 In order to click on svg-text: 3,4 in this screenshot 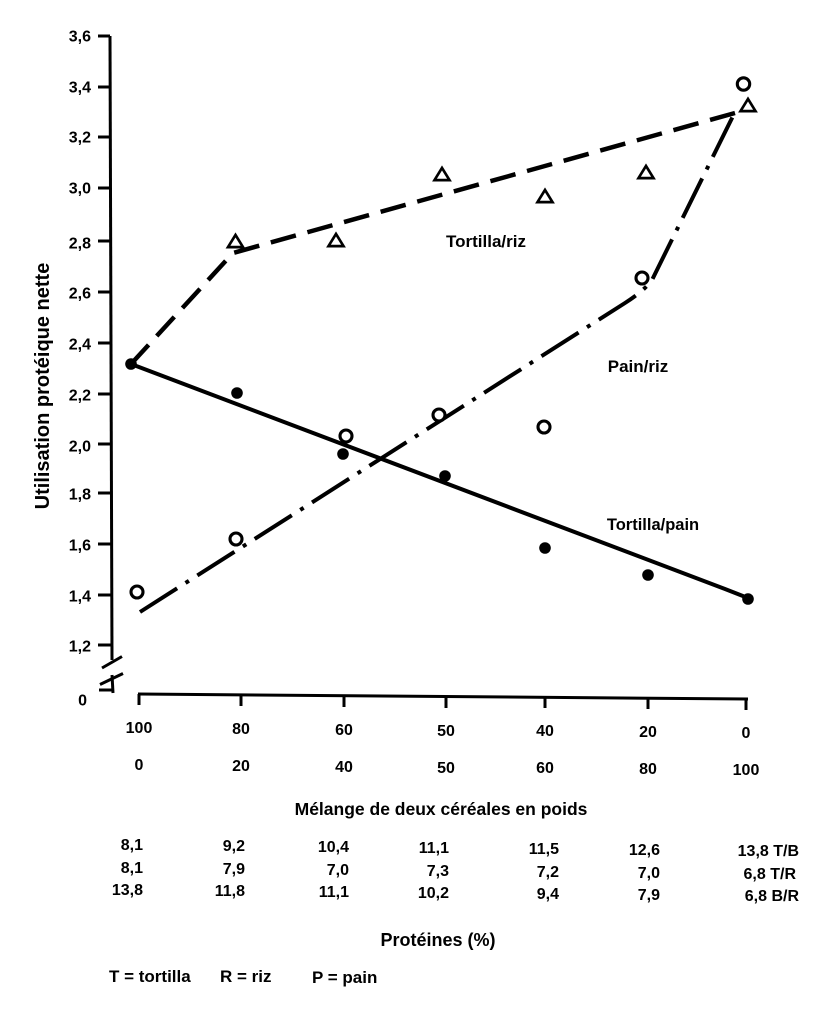, I will do `click(80, 88)`.